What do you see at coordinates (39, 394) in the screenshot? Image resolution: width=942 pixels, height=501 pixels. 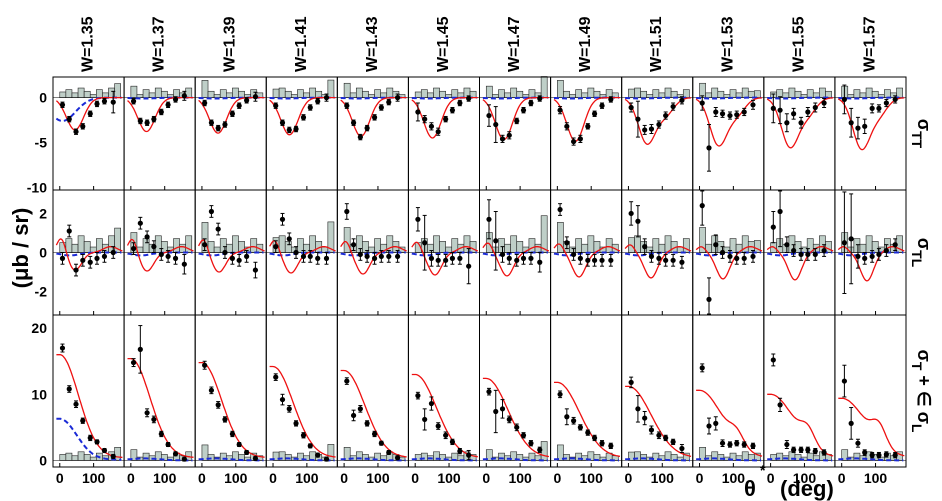 I see `y-tick-label: 10` at bounding box center [39, 394].